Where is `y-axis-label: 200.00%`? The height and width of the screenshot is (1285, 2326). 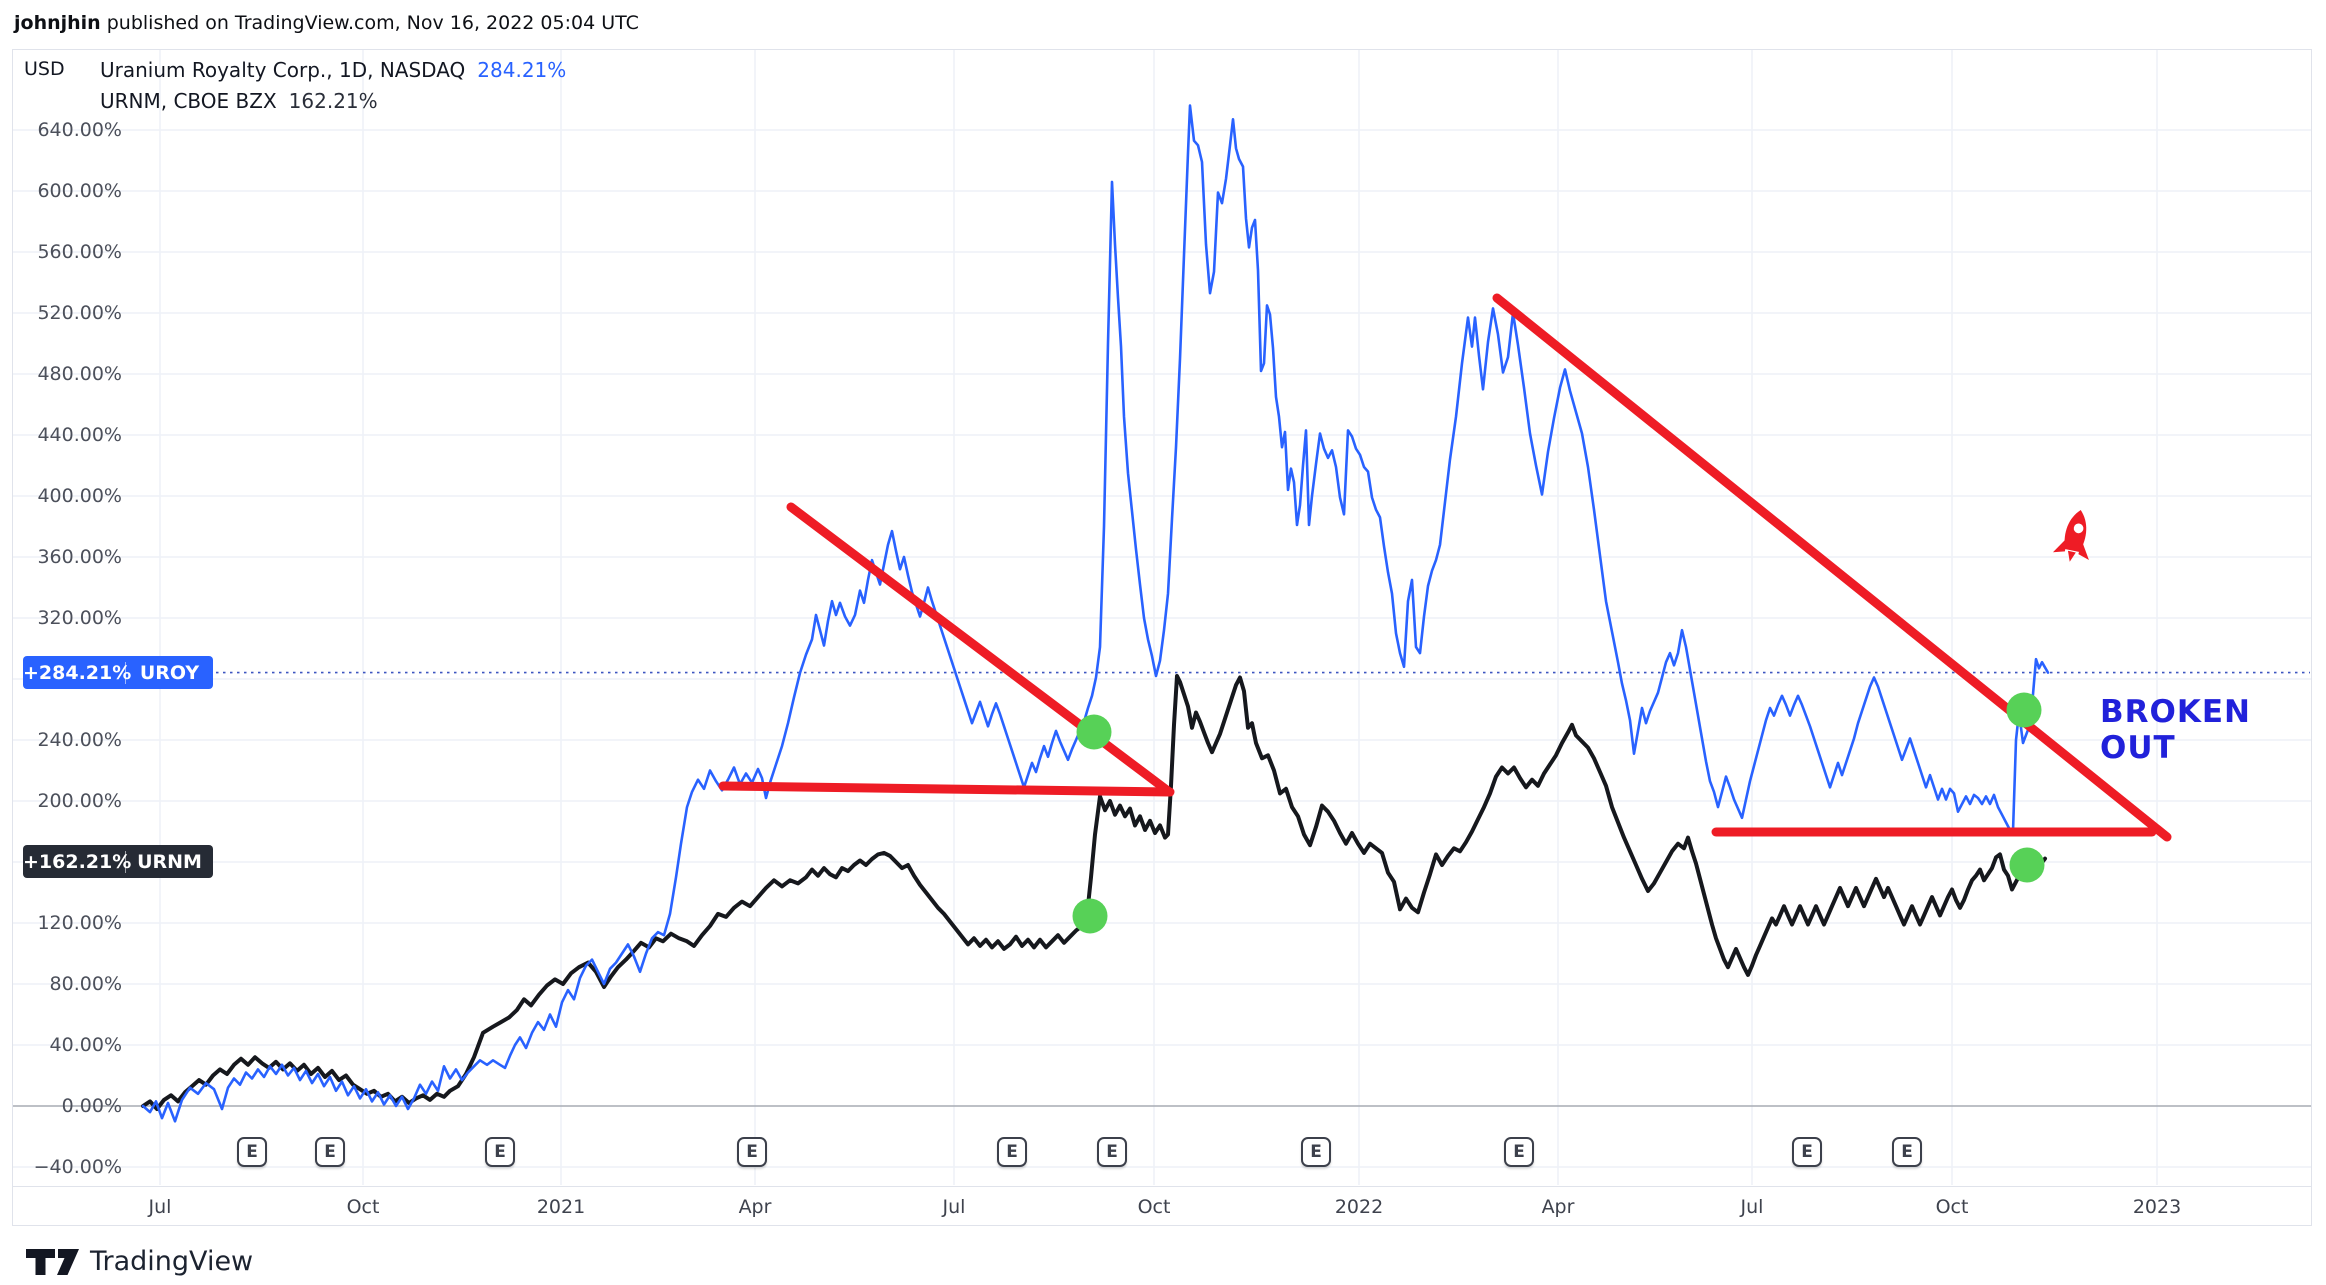
y-axis-label: 200.00% is located at coordinates (79, 801).